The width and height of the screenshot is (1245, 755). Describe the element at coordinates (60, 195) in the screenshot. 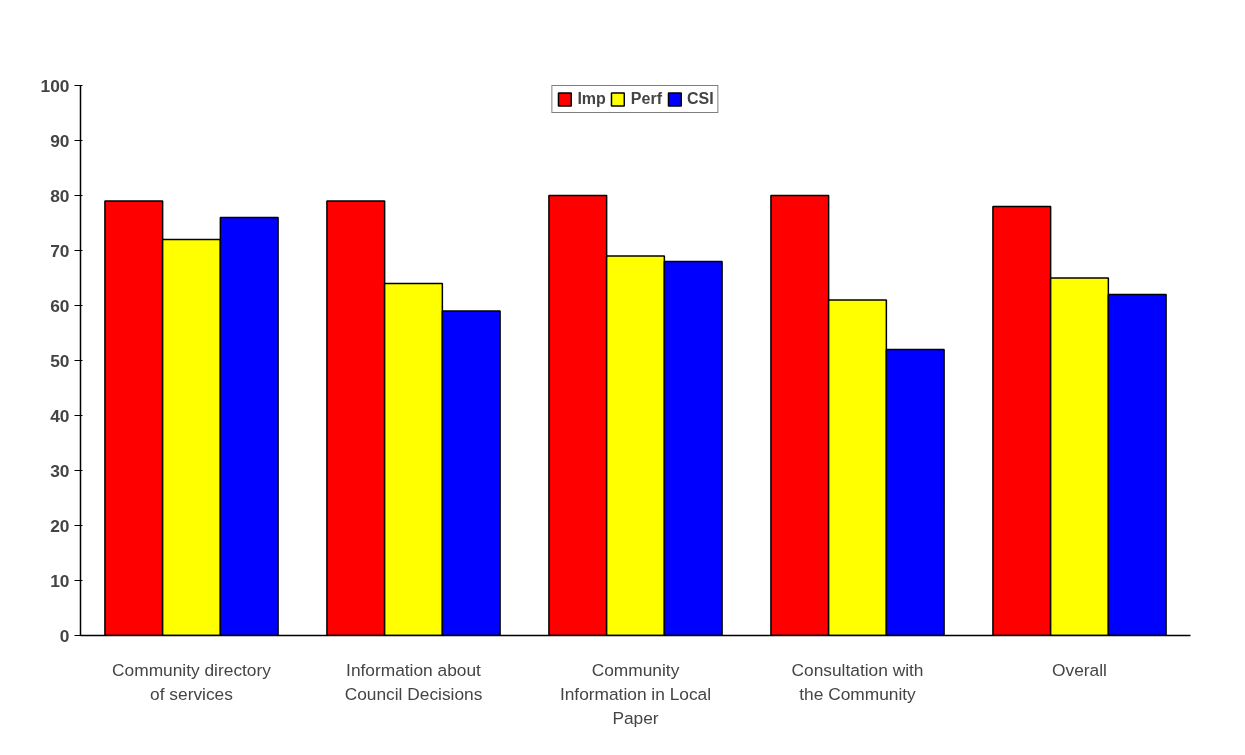

I see `y-tick-label: 80` at that location.